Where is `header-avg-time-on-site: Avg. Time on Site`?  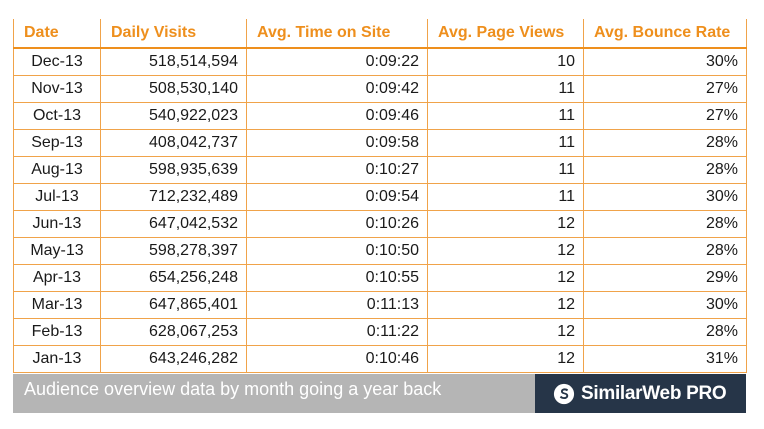
header-avg-time-on-site: Avg. Time on Site is located at coordinates (337, 34).